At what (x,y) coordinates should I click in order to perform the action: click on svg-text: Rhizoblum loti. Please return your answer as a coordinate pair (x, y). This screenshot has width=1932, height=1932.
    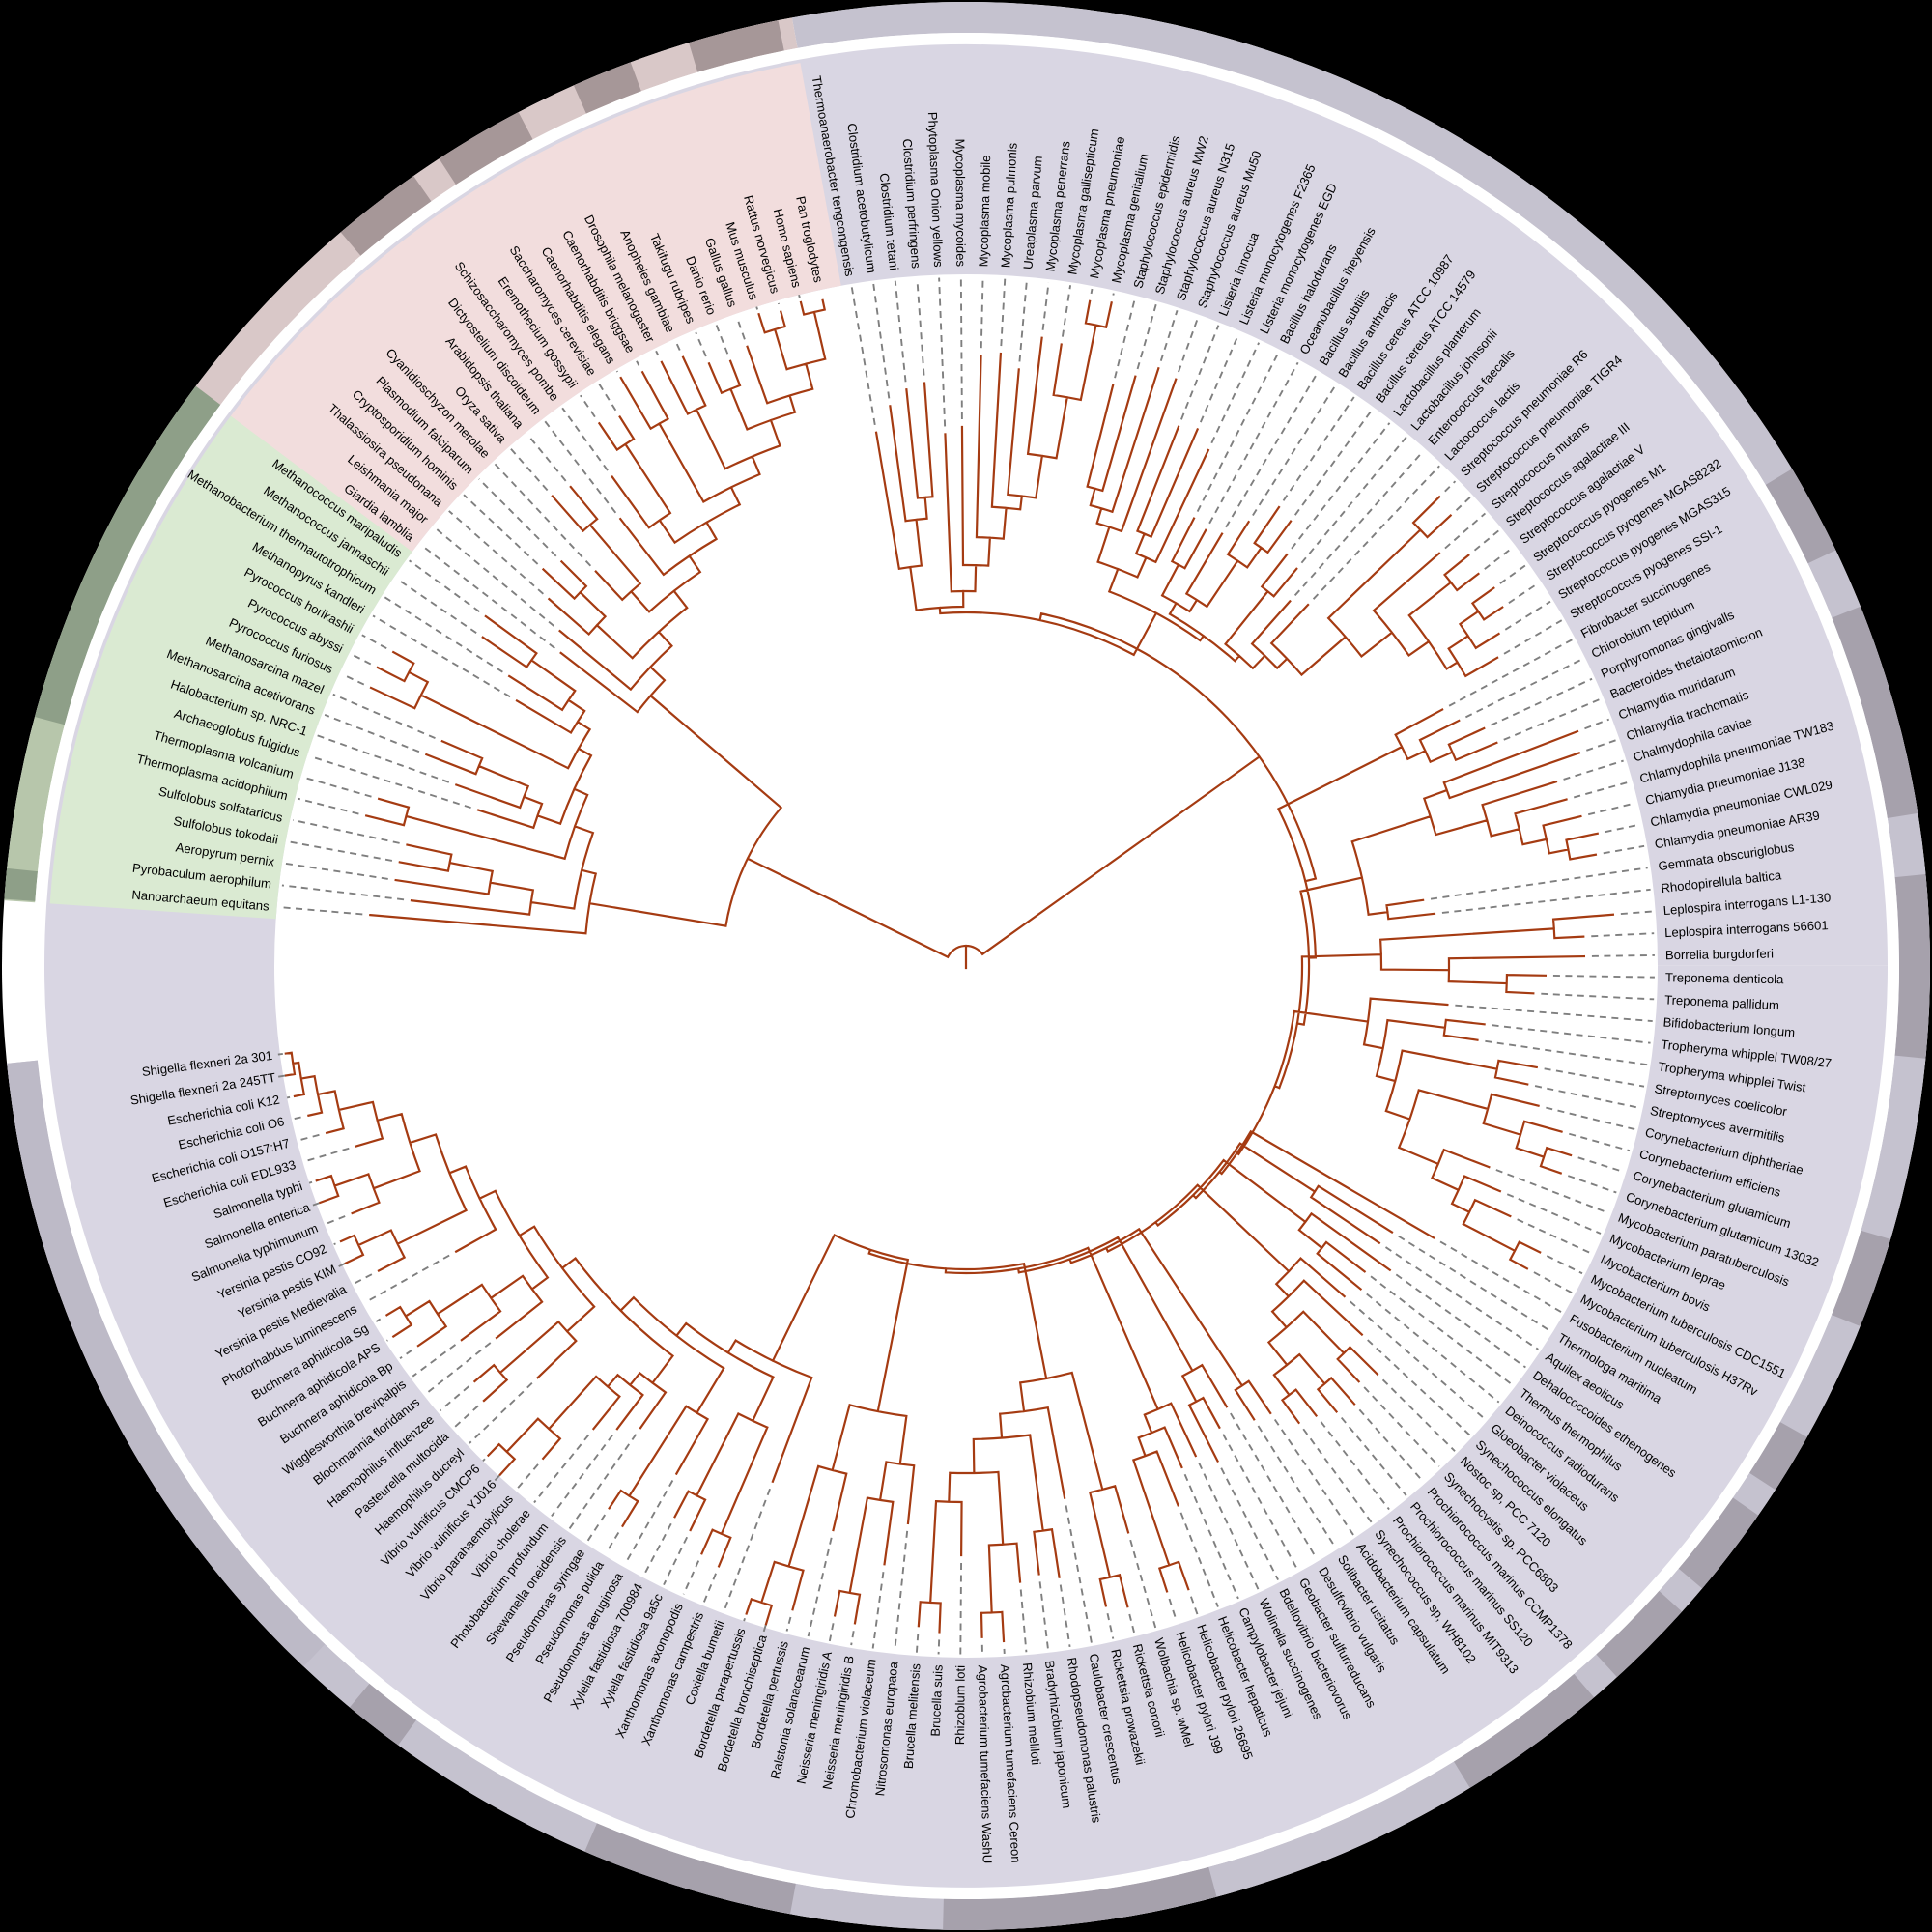
    Looking at the image, I should click on (960, 1705).